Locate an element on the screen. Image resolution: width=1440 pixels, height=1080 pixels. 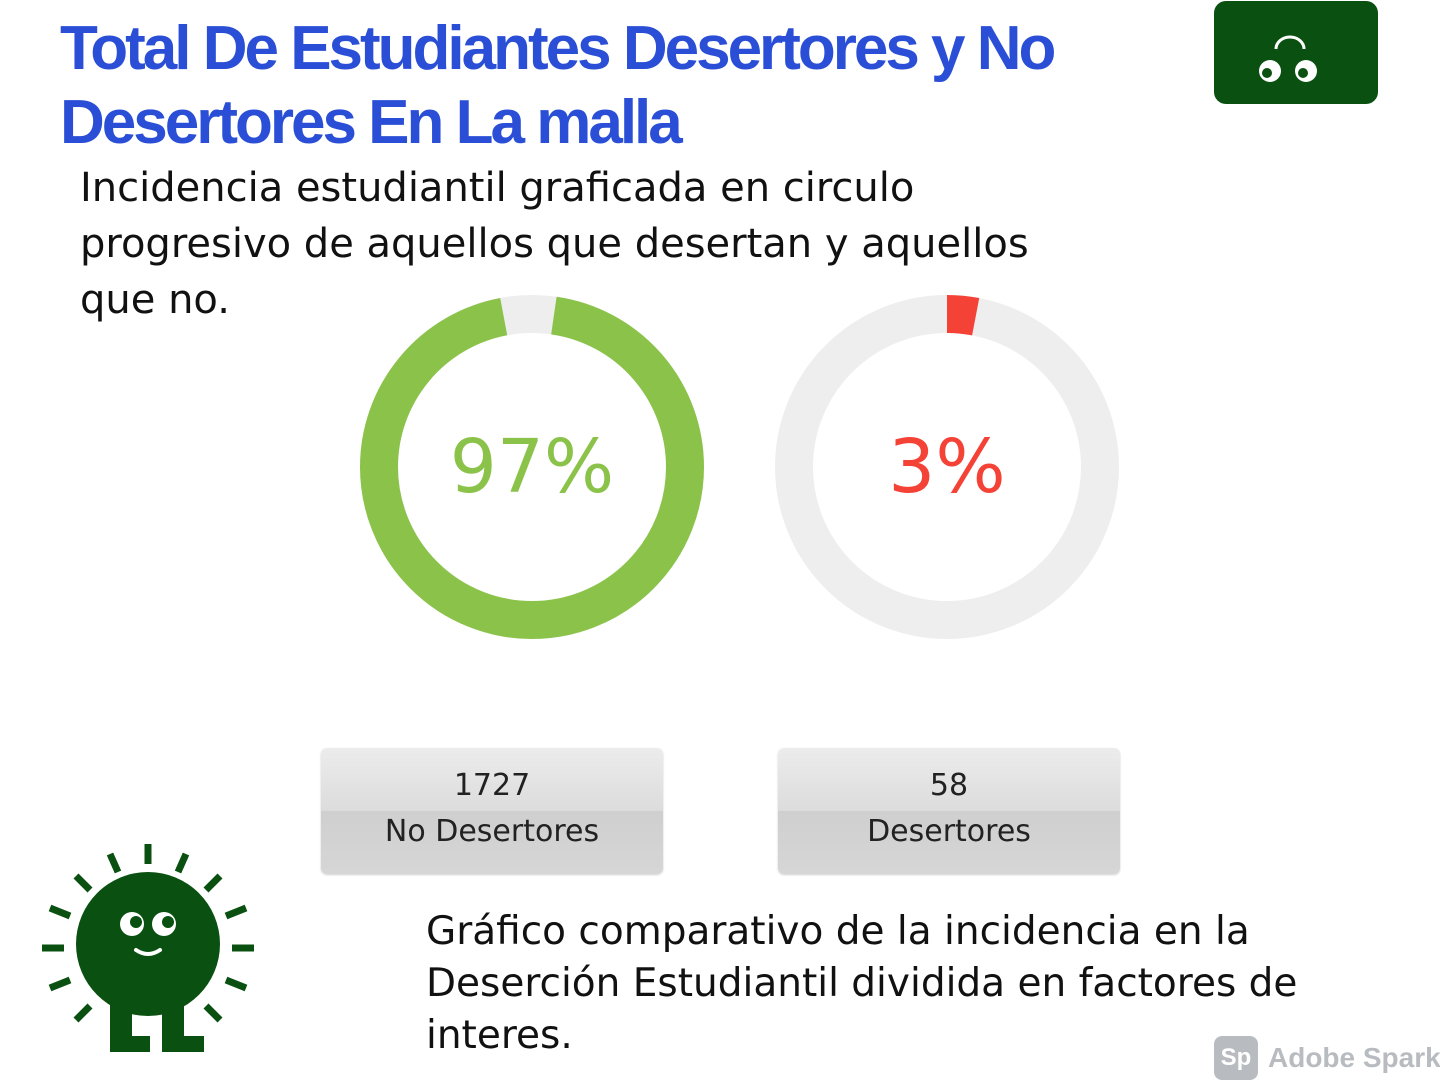
progress-ring-desertores: 3% is located at coordinates (947, 467).